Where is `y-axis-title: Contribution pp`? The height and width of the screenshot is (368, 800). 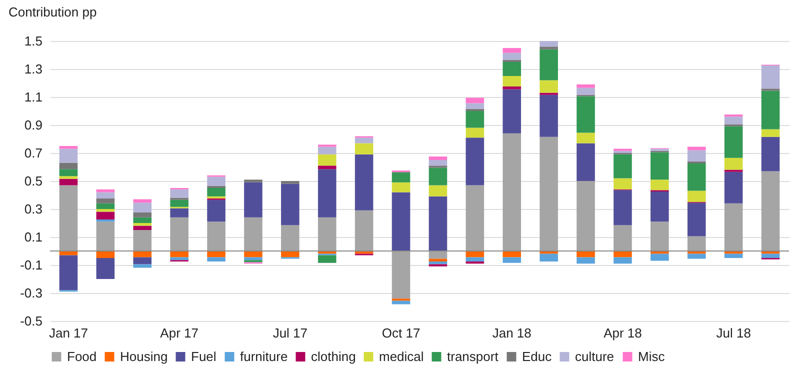 y-axis-title: Contribution pp is located at coordinates (52, 12).